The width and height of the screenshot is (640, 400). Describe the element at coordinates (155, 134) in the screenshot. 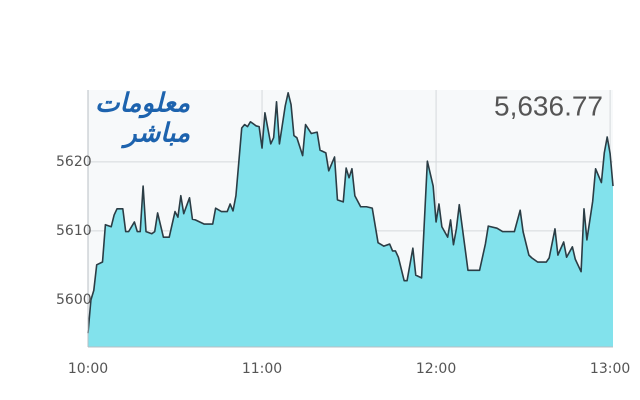

I see `logo-line2: مباشر` at that location.